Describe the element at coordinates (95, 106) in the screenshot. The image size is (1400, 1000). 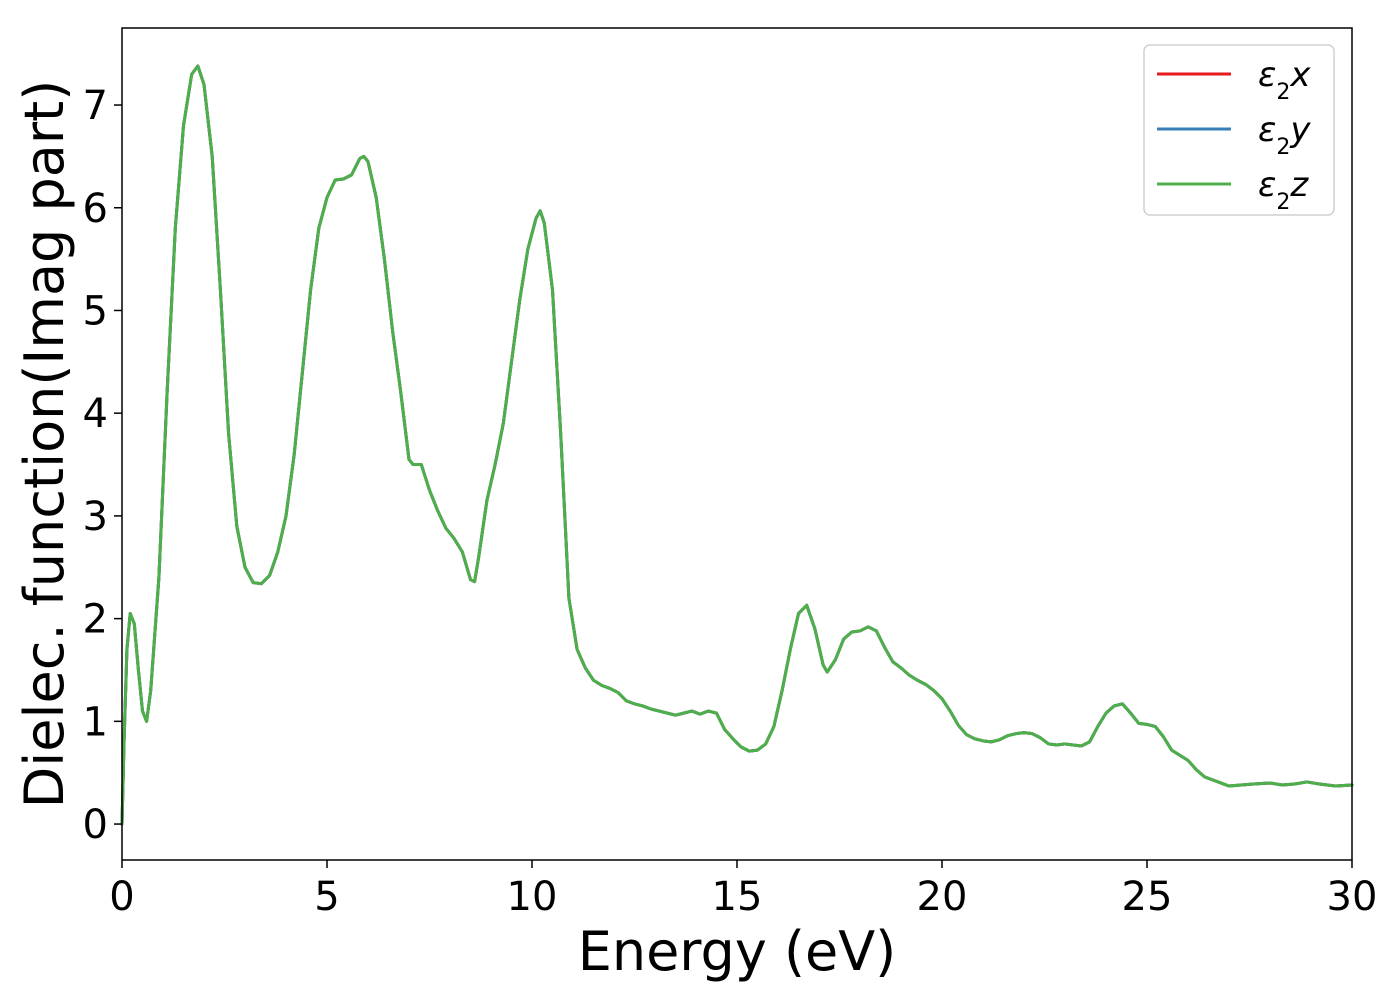
I see `y-tick-label: 7` at that location.